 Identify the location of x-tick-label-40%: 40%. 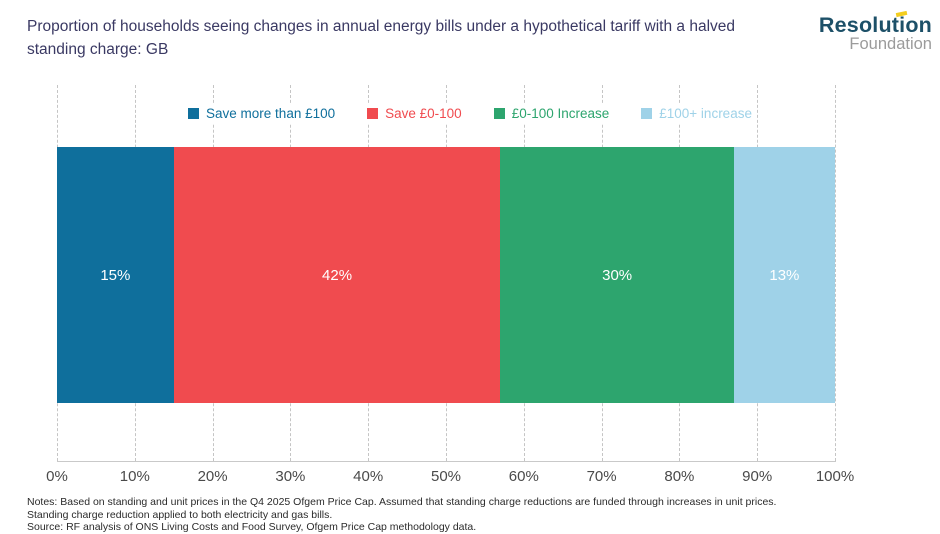
(368, 476).